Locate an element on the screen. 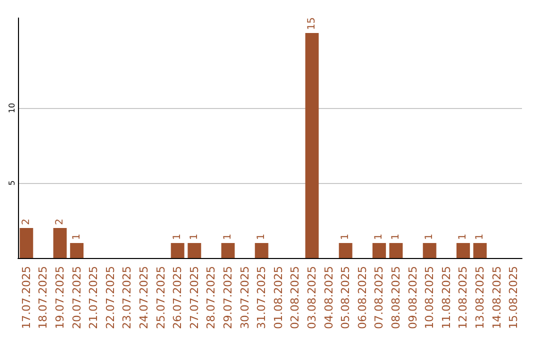 The height and width of the screenshot is (340, 540). x-tick-label: 09.08.2025 is located at coordinates (413, 298).